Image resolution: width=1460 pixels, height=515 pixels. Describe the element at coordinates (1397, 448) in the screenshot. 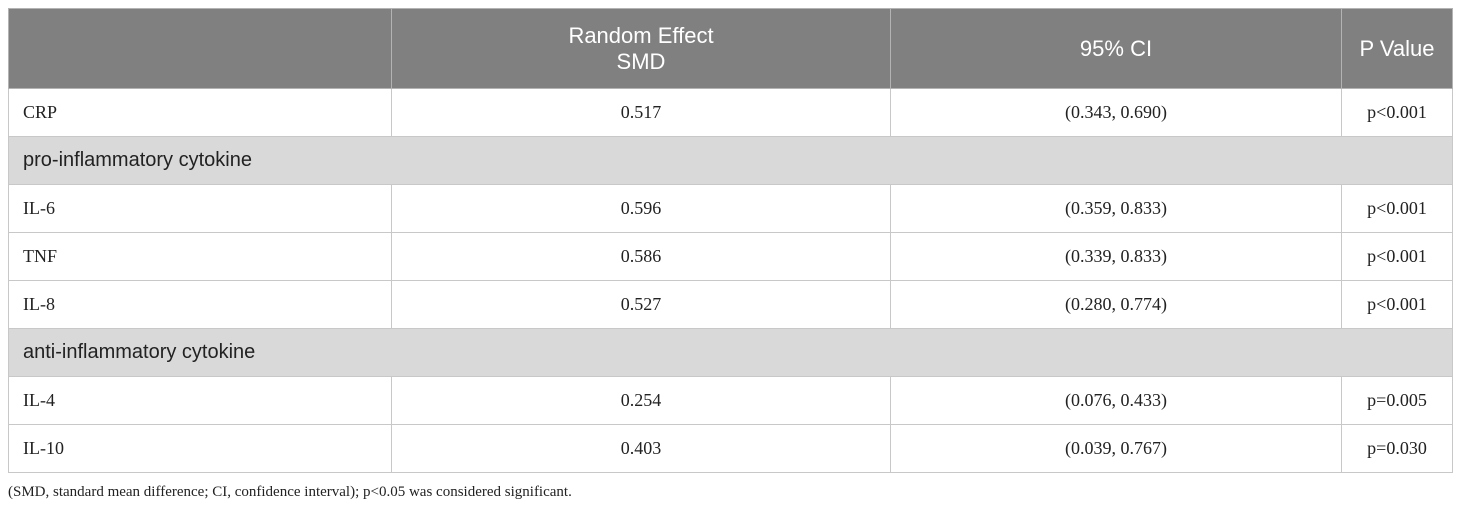

I see `p-value: p=0.030` at that location.